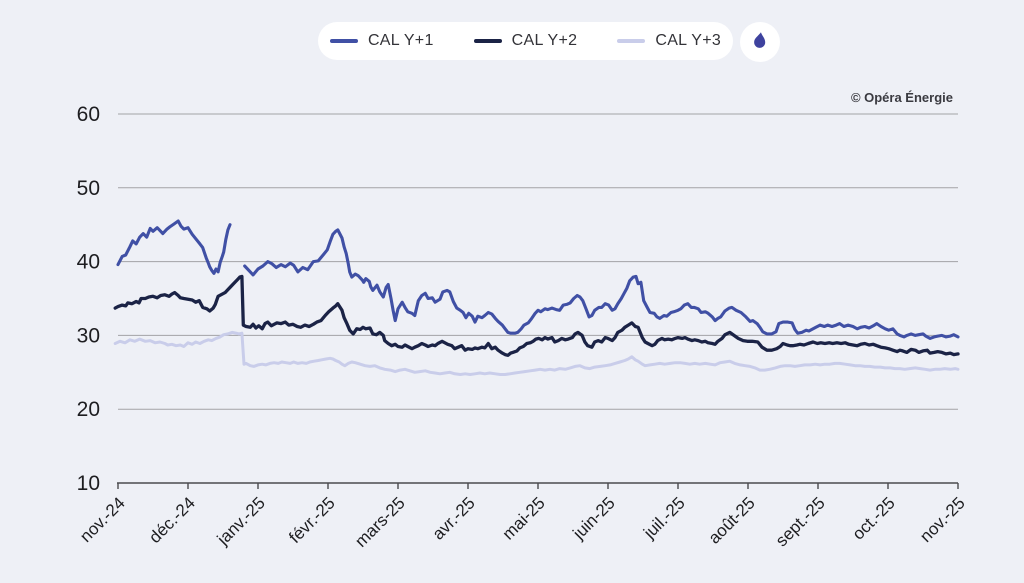 This screenshot has width=1024, height=583. I want to click on gas-badge, so click(760, 42).